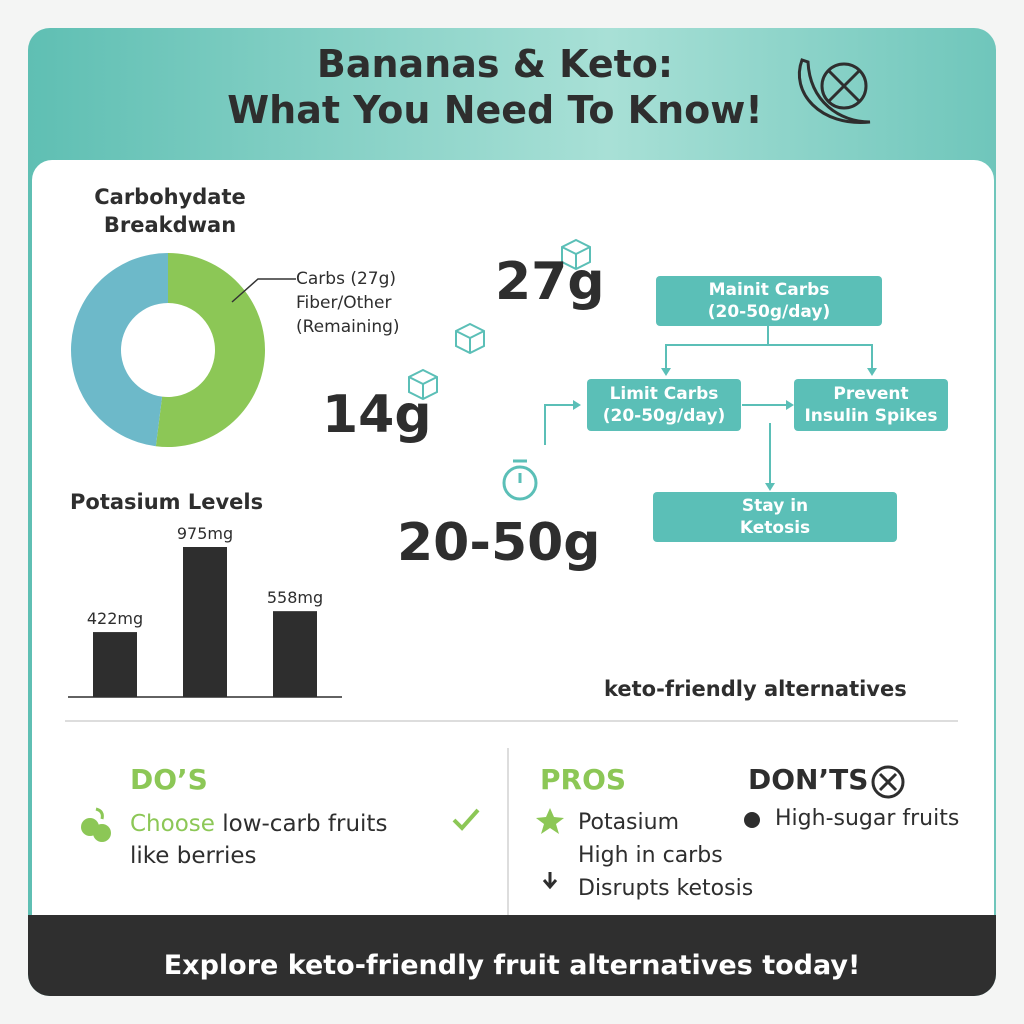 The height and width of the screenshot is (1024, 1024). I want to click on timer-icon, so click(520, 480).